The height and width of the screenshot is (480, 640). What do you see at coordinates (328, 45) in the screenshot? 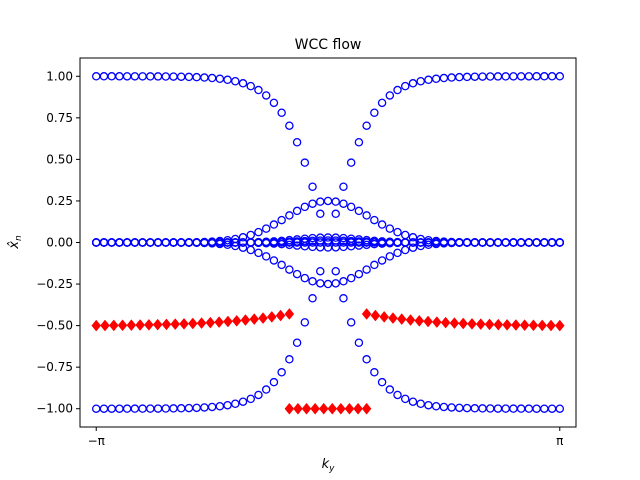
I see `chart-title: WCC flow` at bounding box center [328, 45].